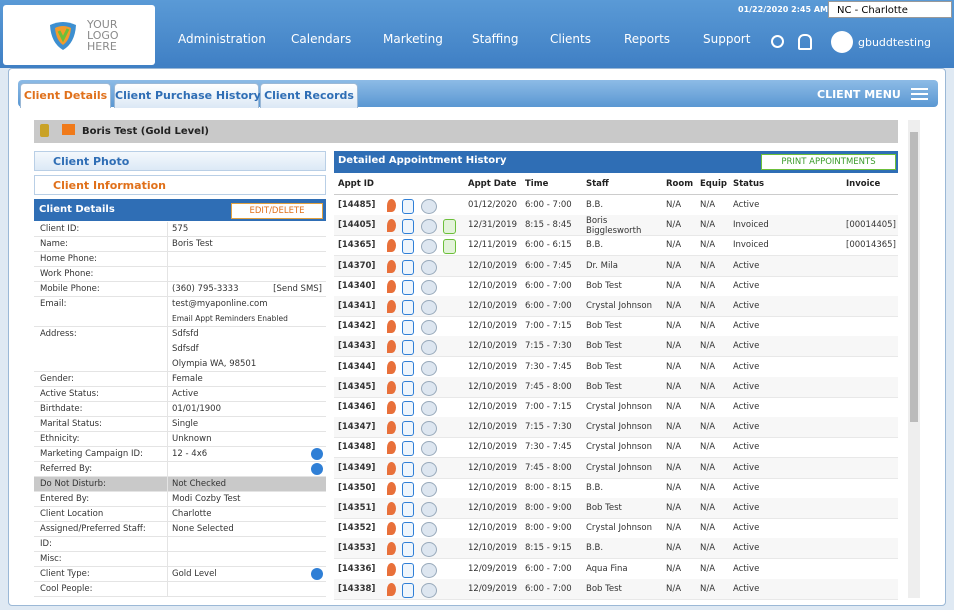 The height and width of the screenshot is (610, 954). What do you see at coordinates (805, 42) in the screenshot?
I see `bell-icon` at bounding box center [805, 42].